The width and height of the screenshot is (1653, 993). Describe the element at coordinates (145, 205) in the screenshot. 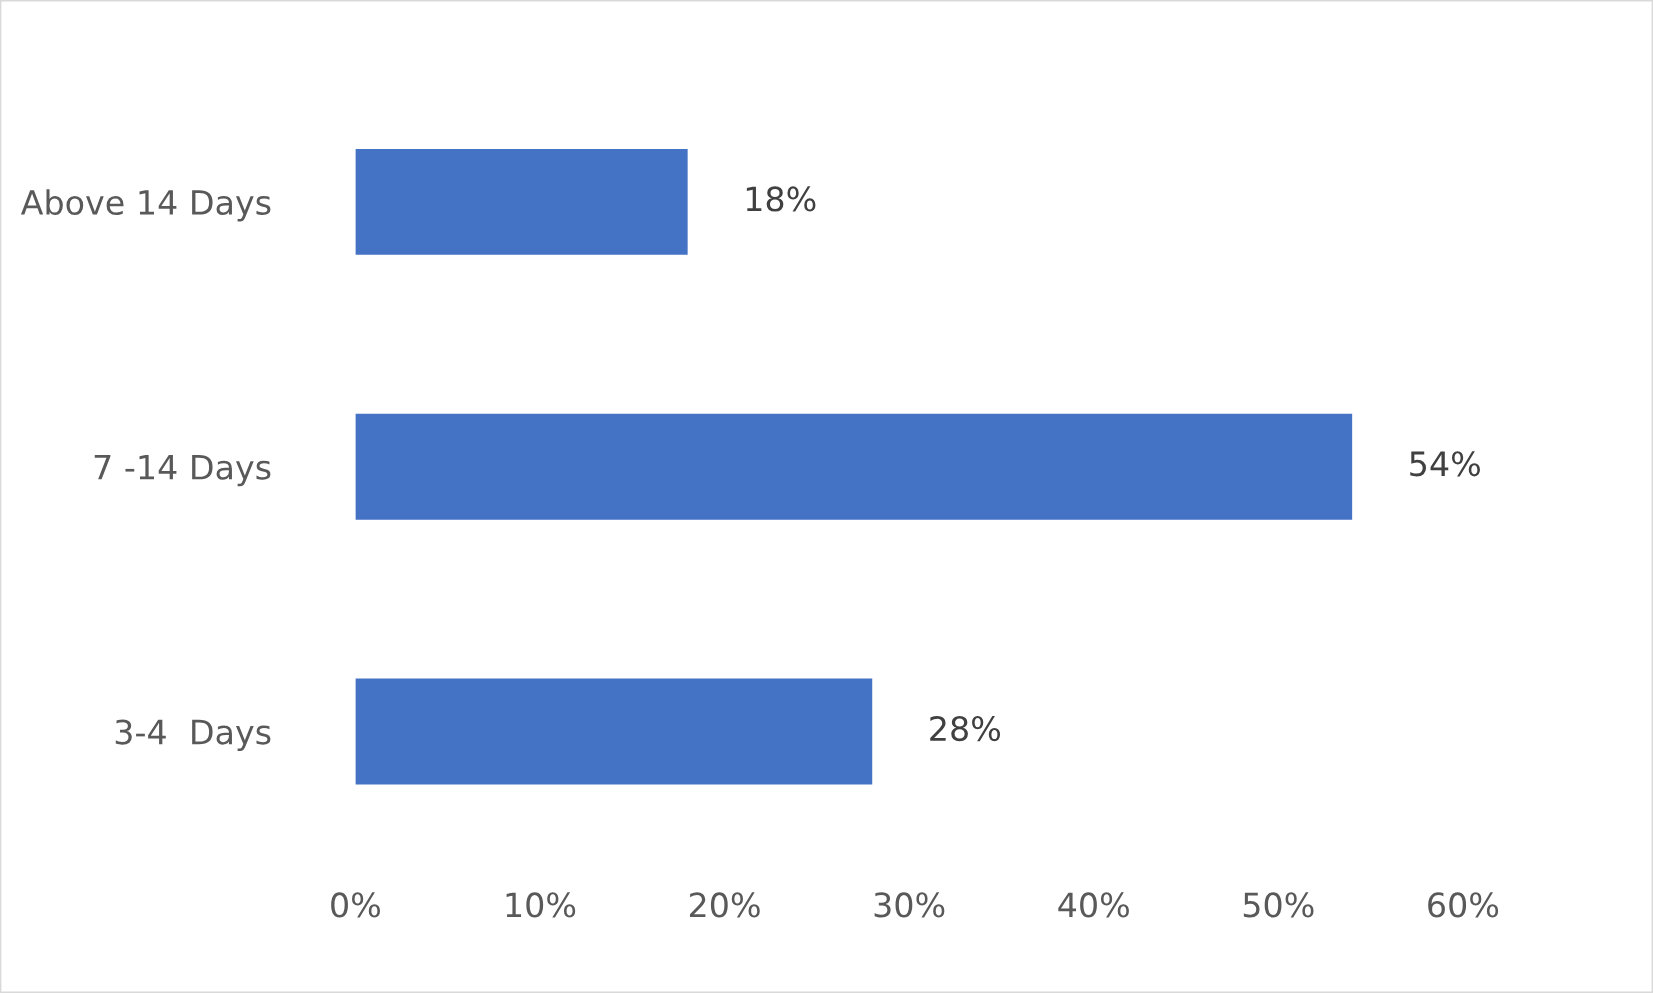

I see `y-tick-label: Above 14 Days` at that location.